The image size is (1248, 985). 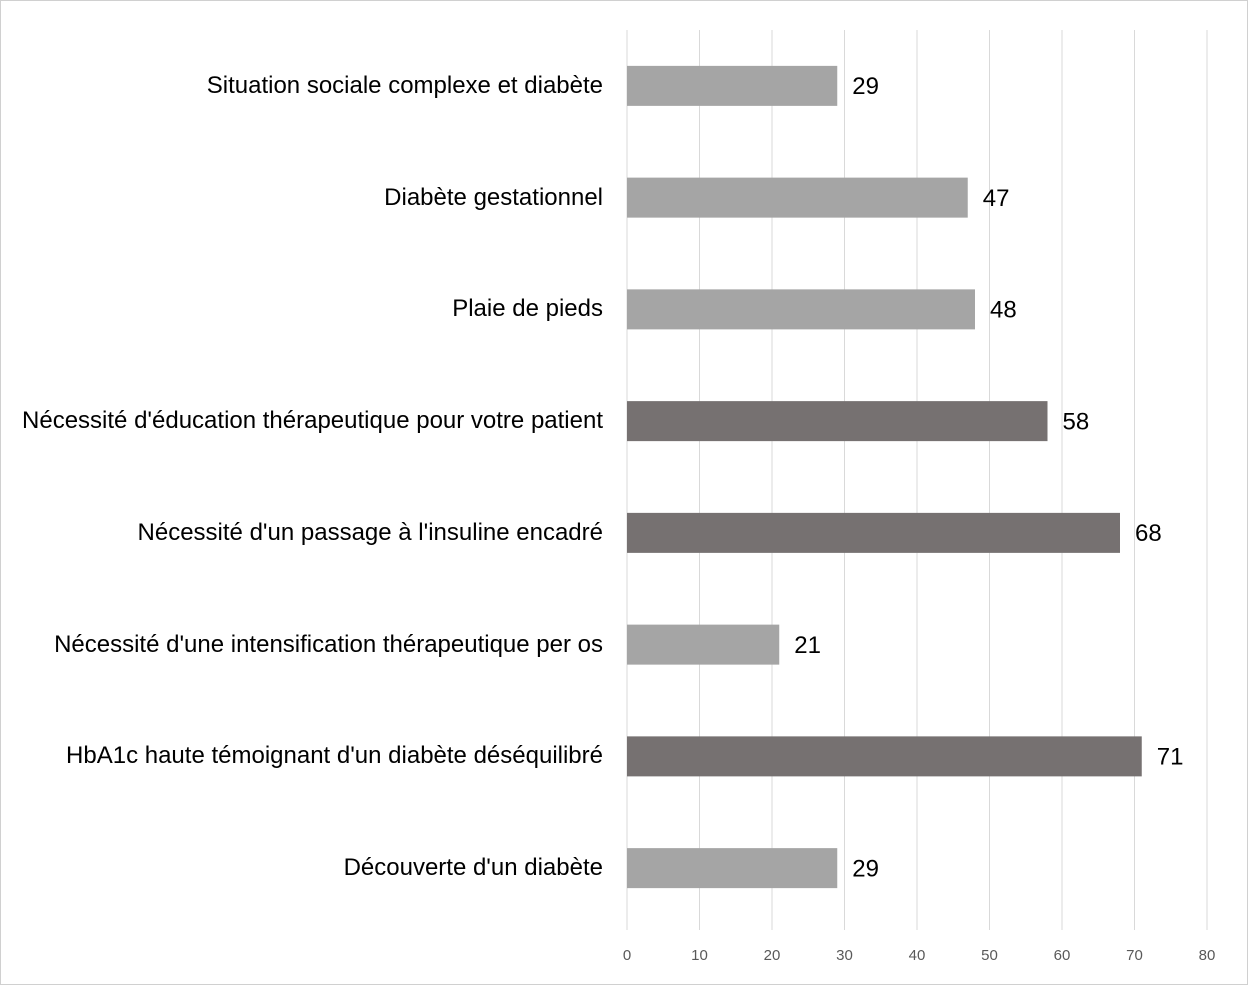 I want to click on x-tick-label: 50, so click(x=989, y=955).